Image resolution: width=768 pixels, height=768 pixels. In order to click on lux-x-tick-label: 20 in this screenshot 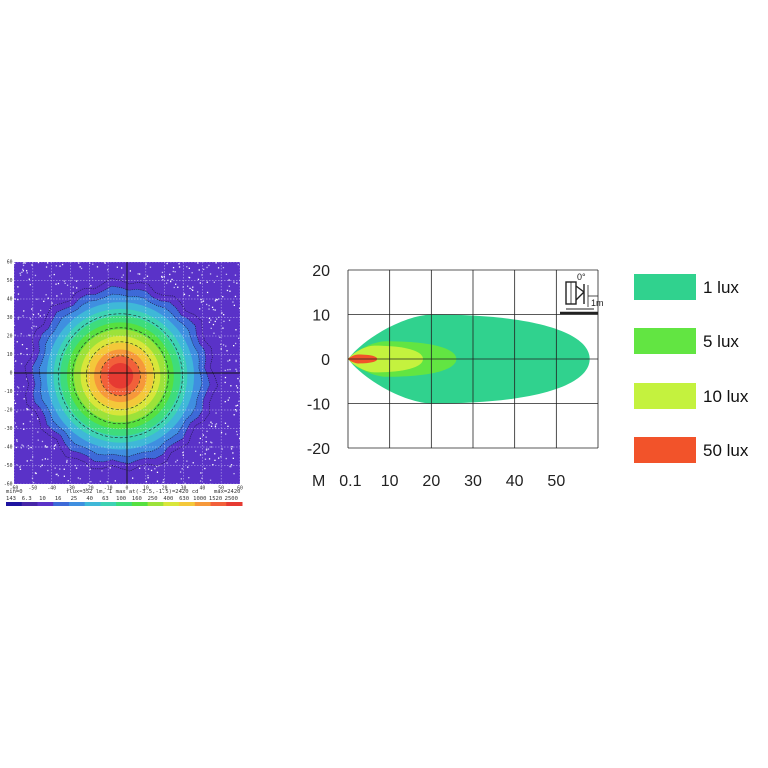, I will do `click(431, 481)`.